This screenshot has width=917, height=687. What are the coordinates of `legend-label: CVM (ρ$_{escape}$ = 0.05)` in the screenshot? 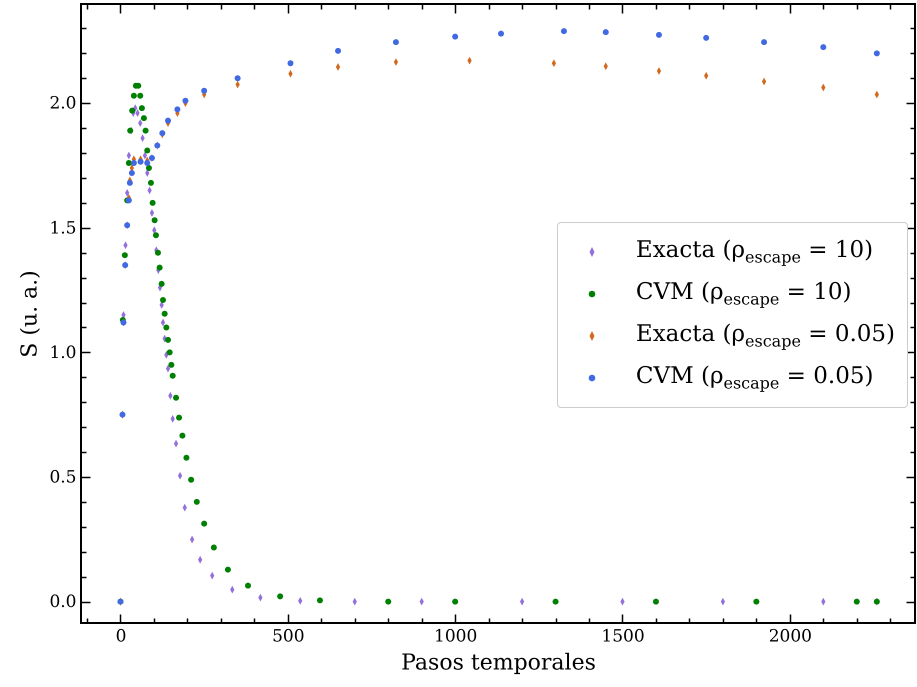 It's located at (755, 378).